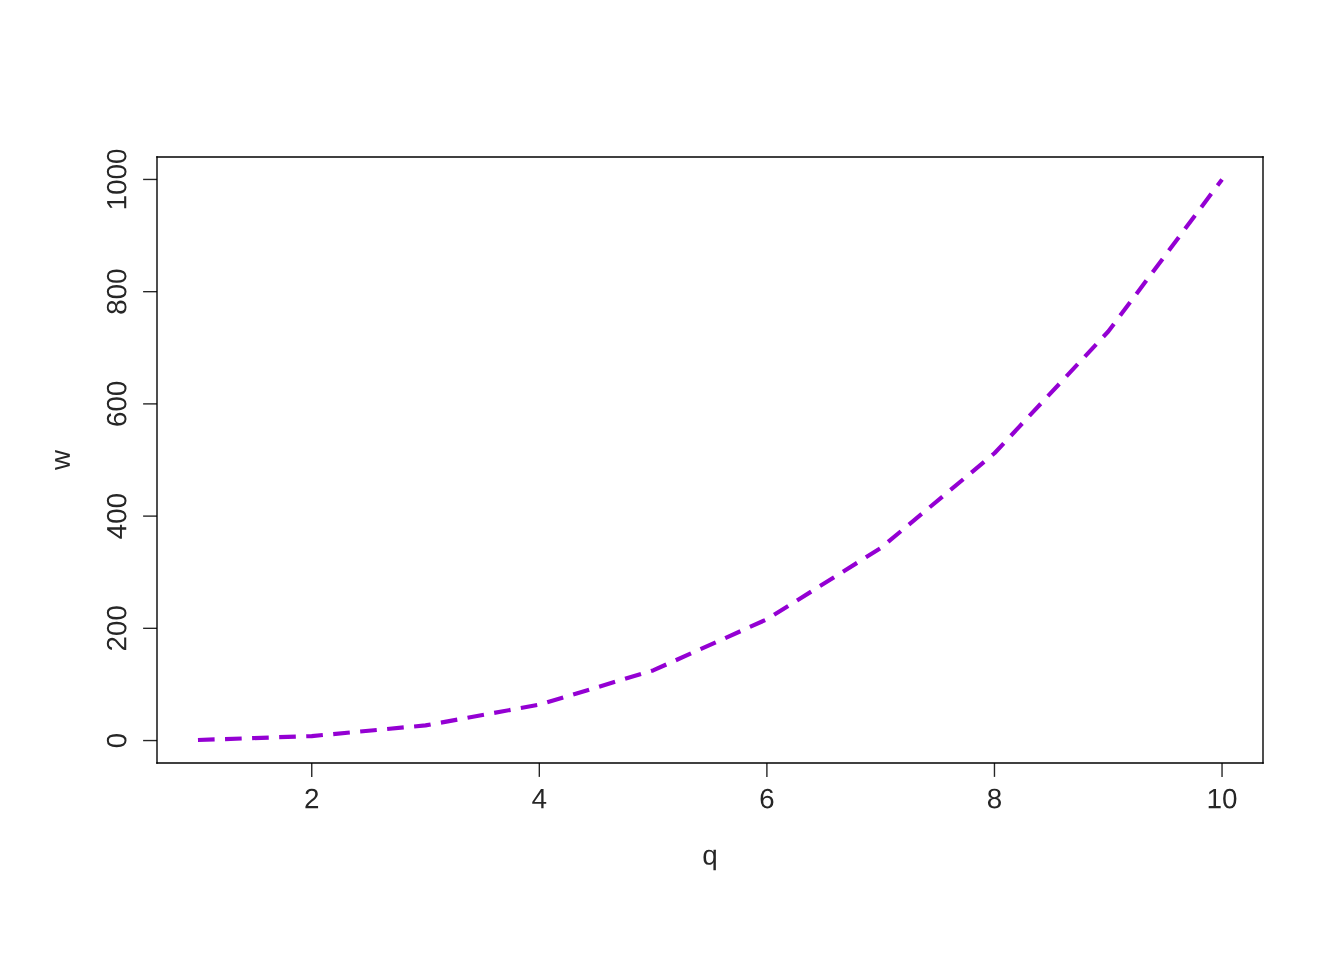  What do you see at coordinates (62, 460) in the screenshot?
I see `y-axis-title: w` at bounding box center [62, 460].